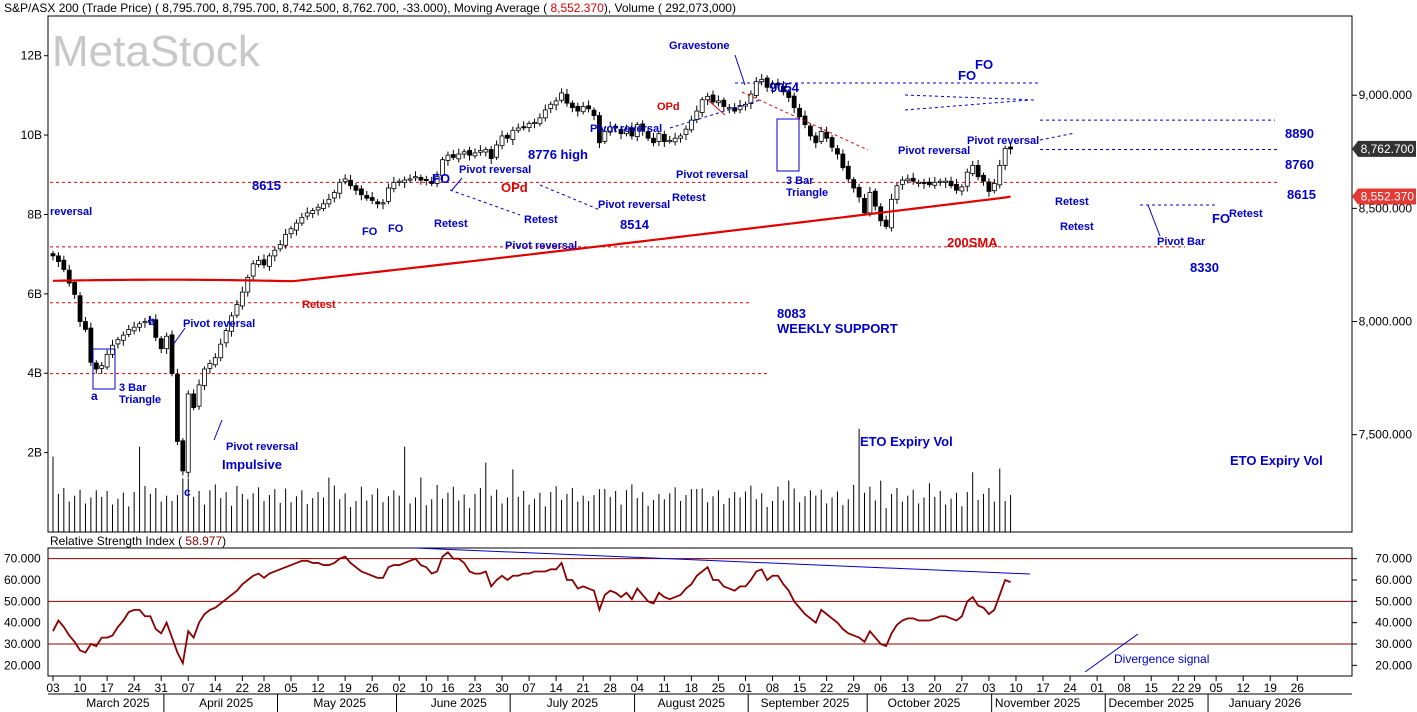 The width and height of the screenshot is (1417, 712). Describe the element at coordinates (1298, 688) in the screenshot. I see `date-tick-label: 26` at that location.